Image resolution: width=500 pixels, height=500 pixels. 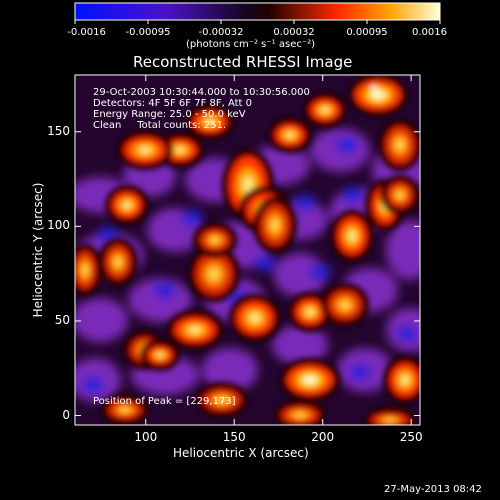 I want to click on y-tick-label: 0, so click(x=66, y=414).